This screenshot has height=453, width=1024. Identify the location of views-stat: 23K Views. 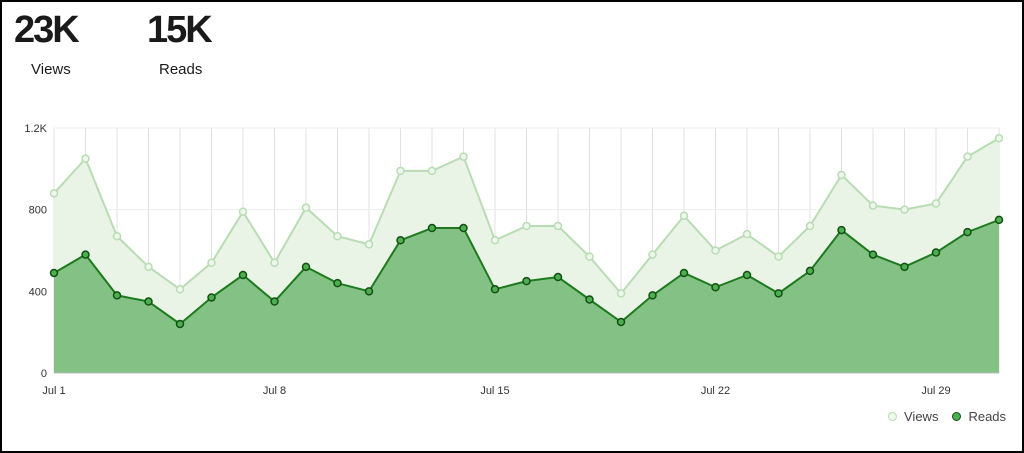
(47, 43).